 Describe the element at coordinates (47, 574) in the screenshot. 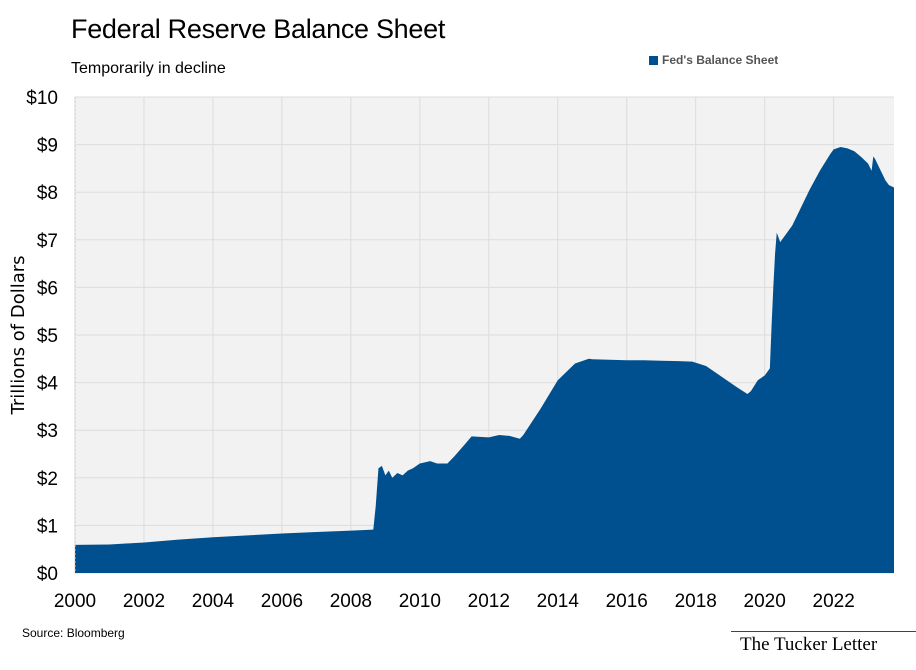

I see `y-tick-label: $0` at that location.